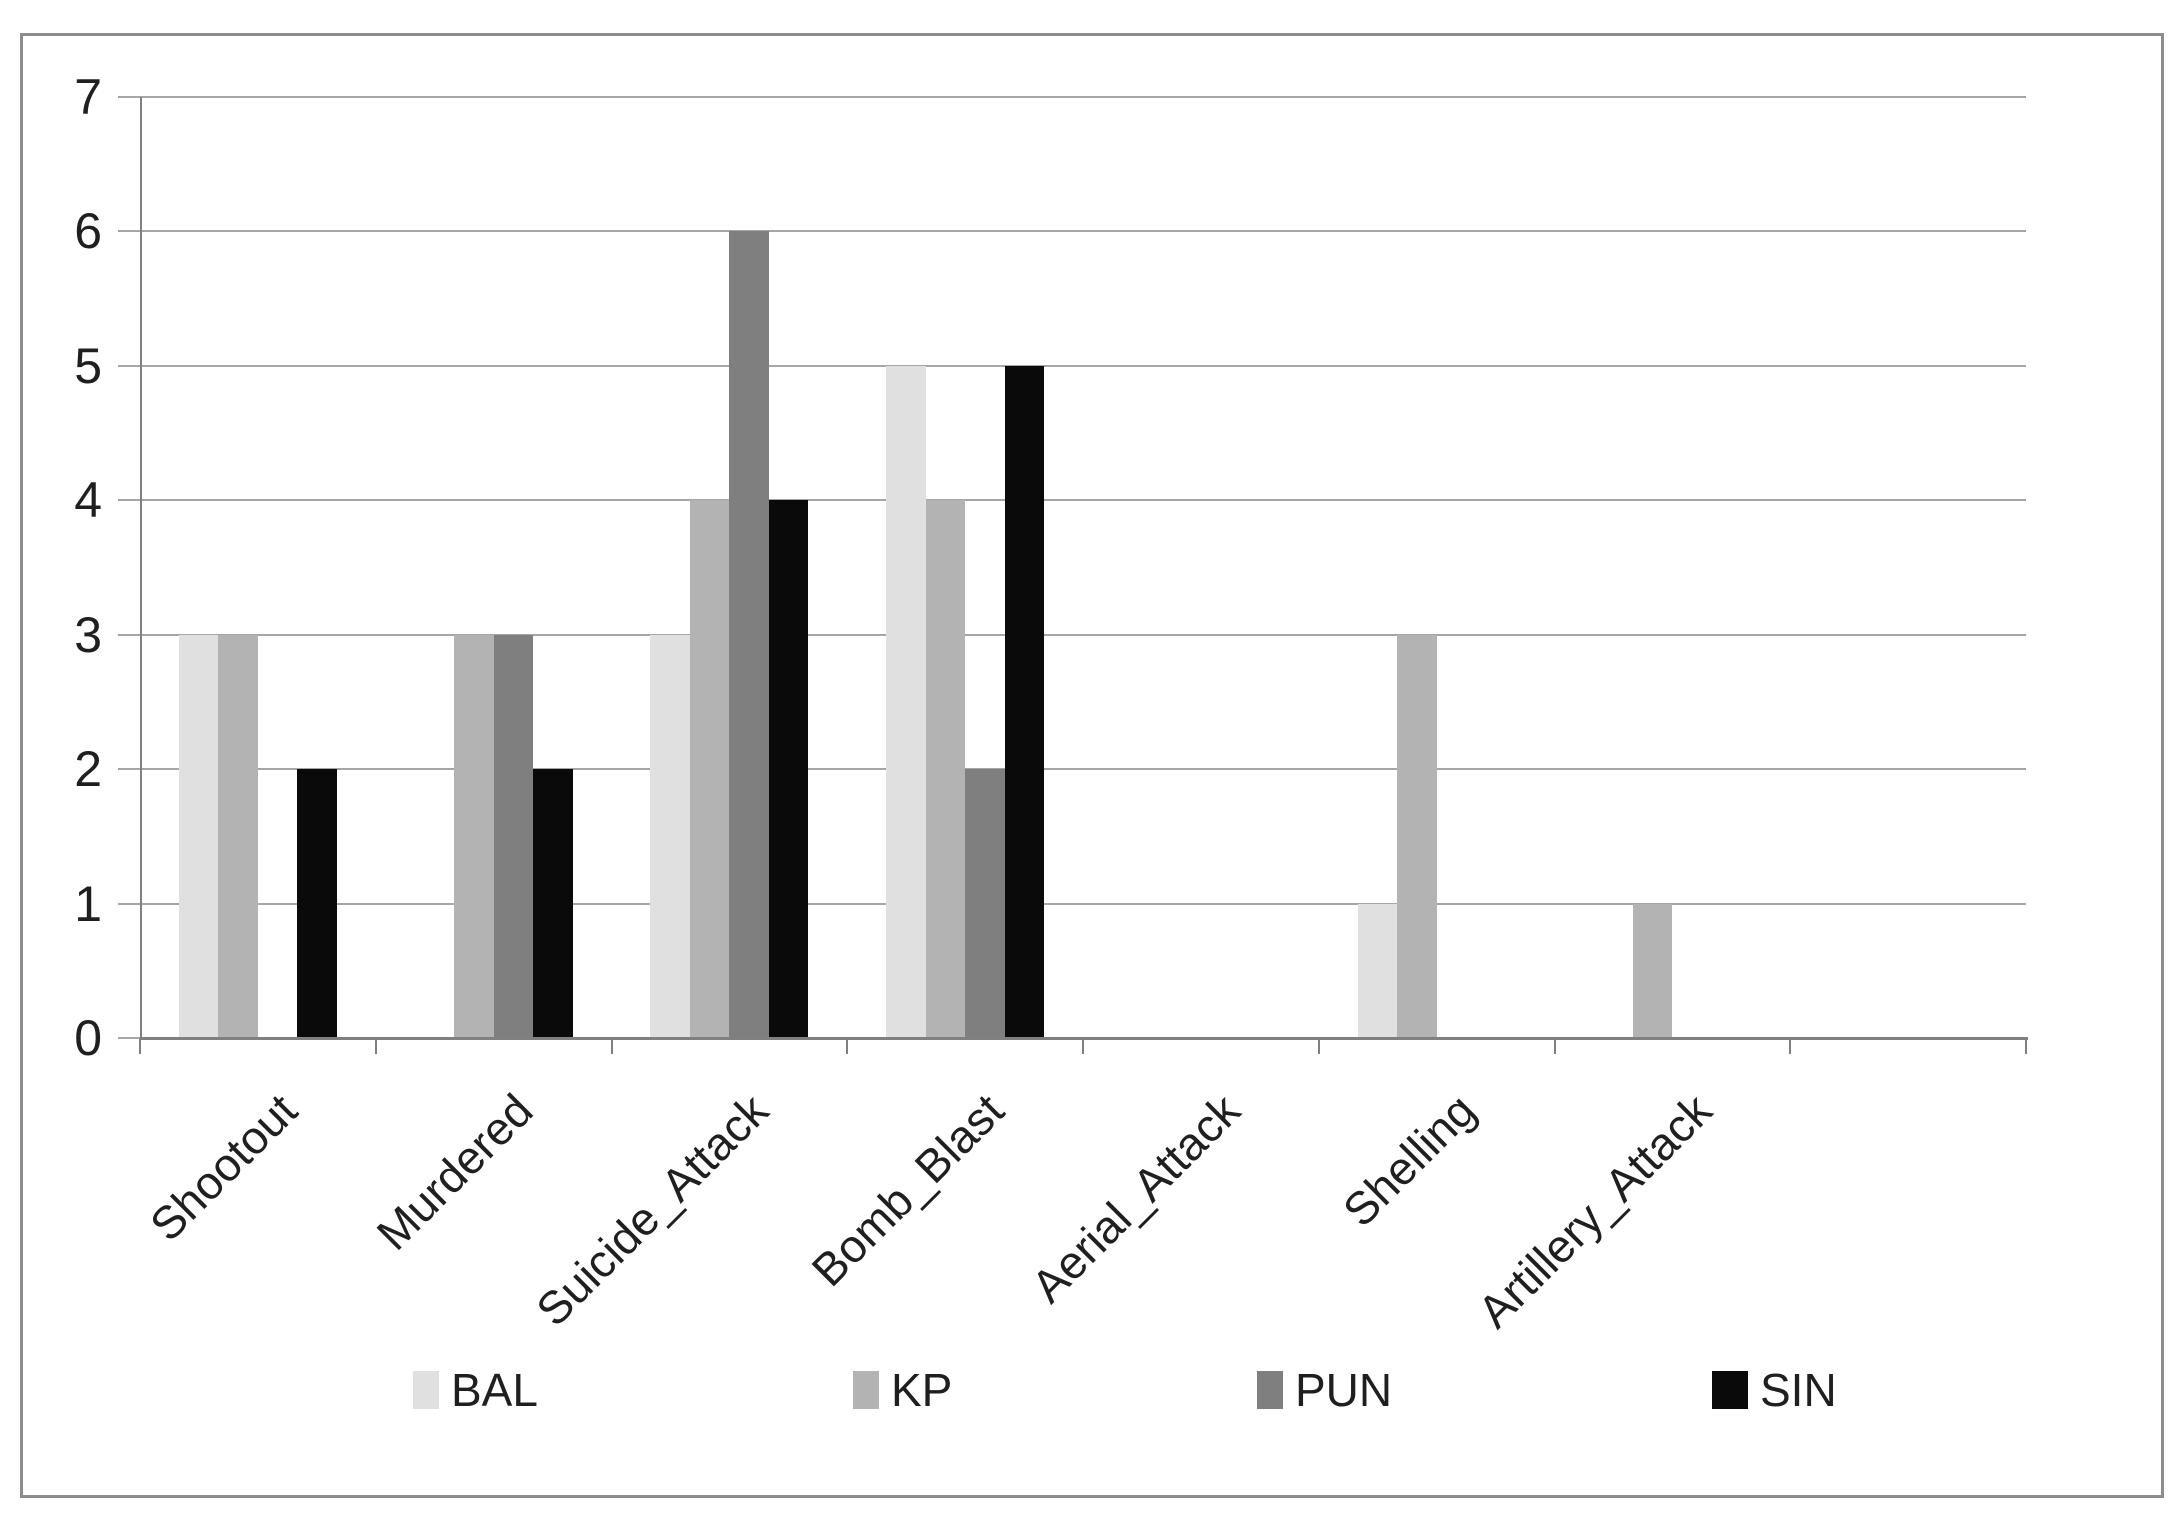  I want to click on gridline-y4, so click(1083, 500).